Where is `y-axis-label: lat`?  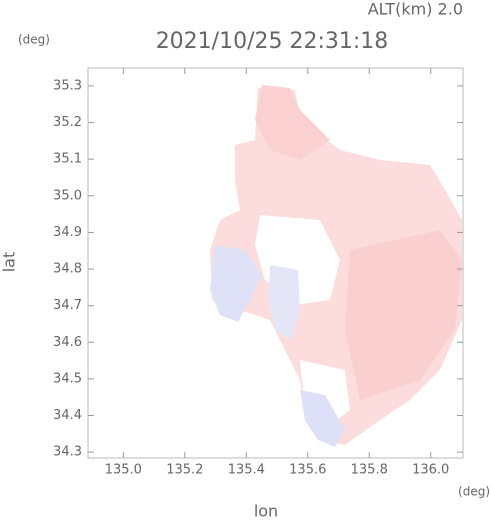 y-axis-label: lat is located at coordinates (9, 262).